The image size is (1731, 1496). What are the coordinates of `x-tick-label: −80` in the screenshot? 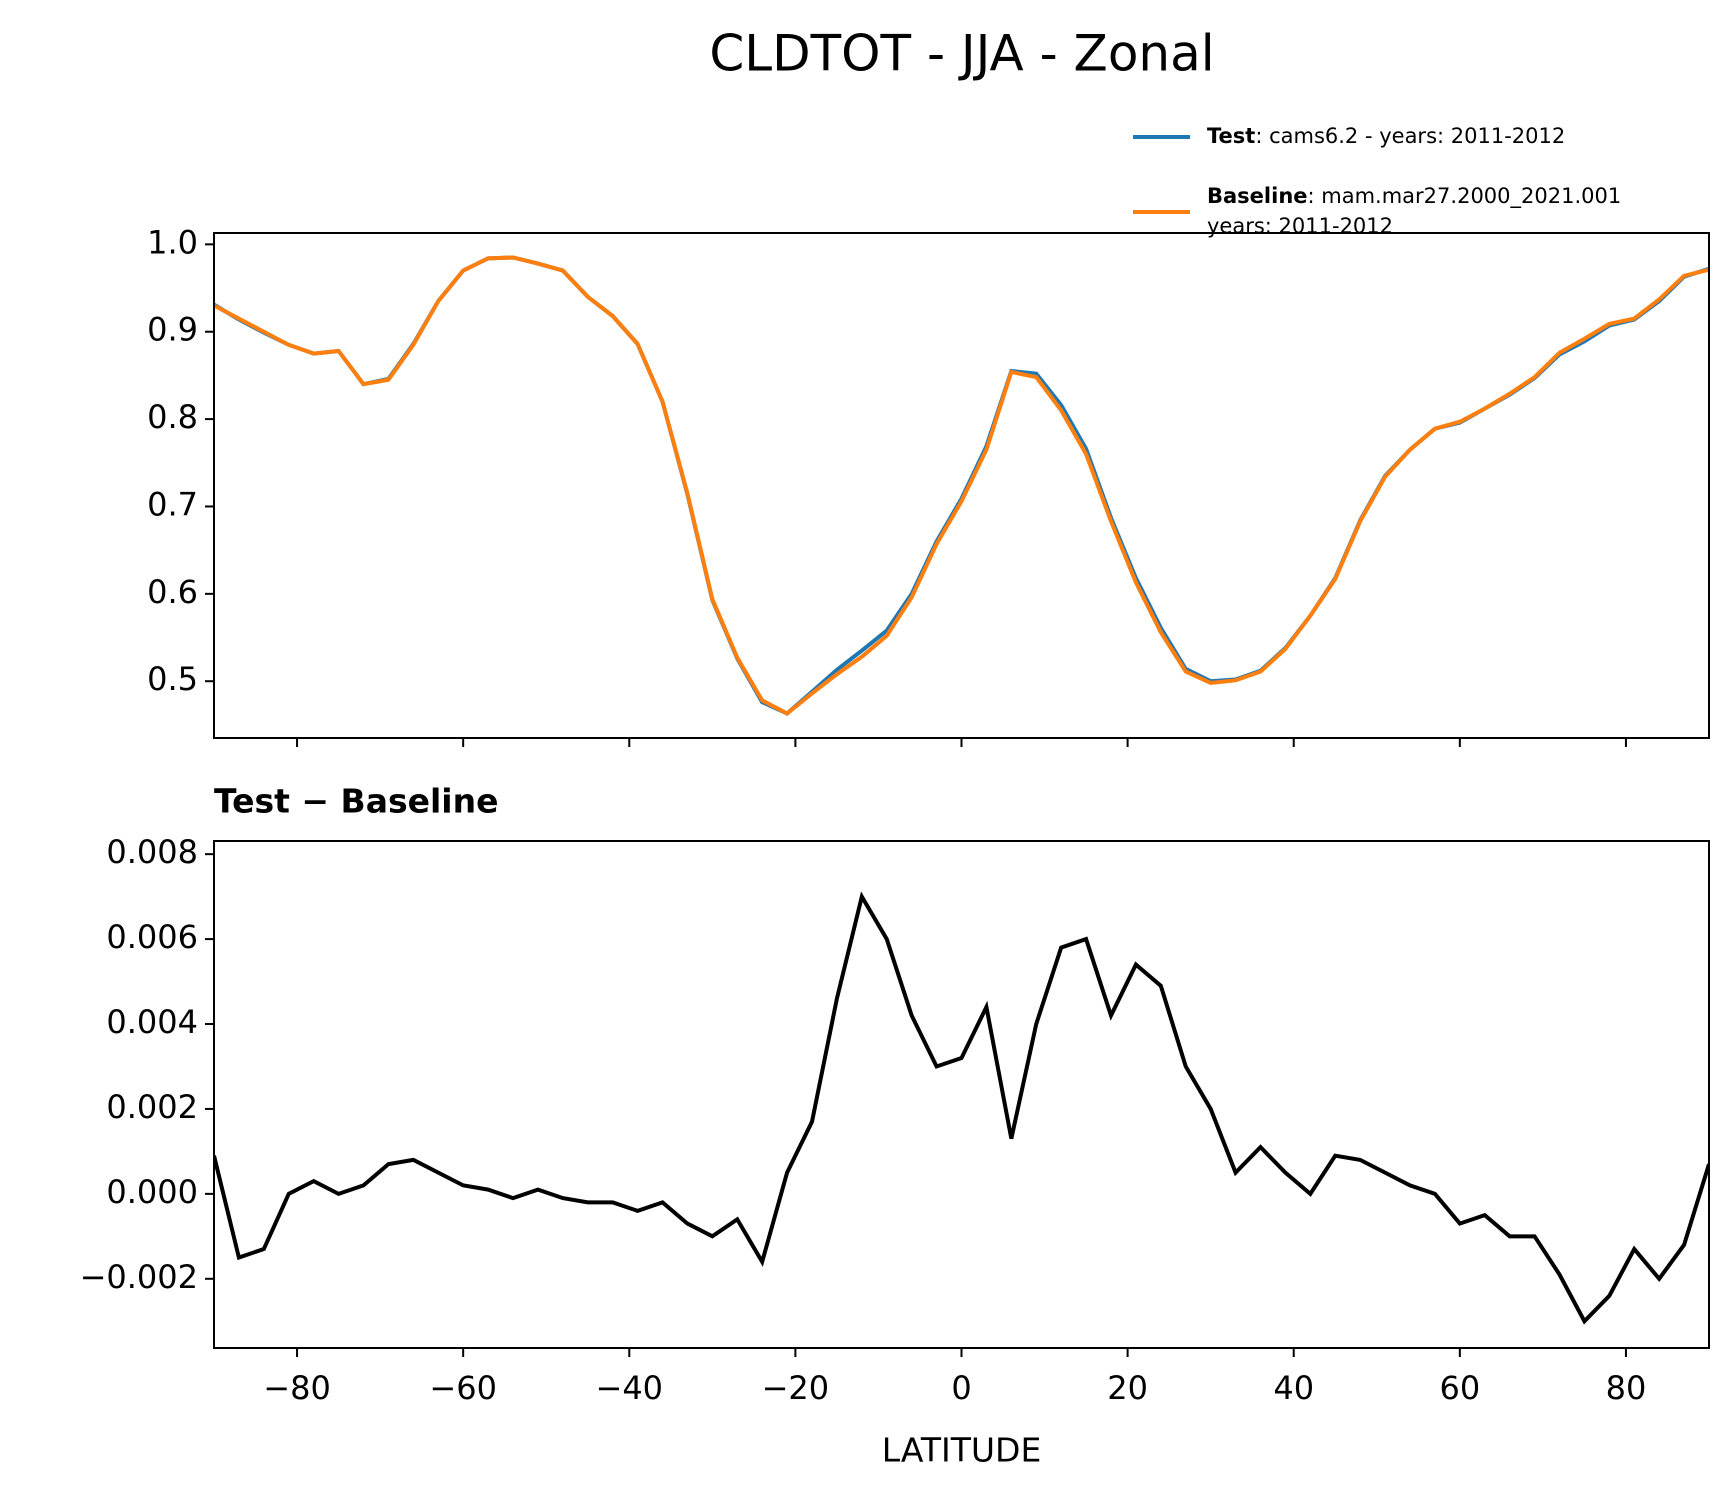 It's located at (297, 1388).